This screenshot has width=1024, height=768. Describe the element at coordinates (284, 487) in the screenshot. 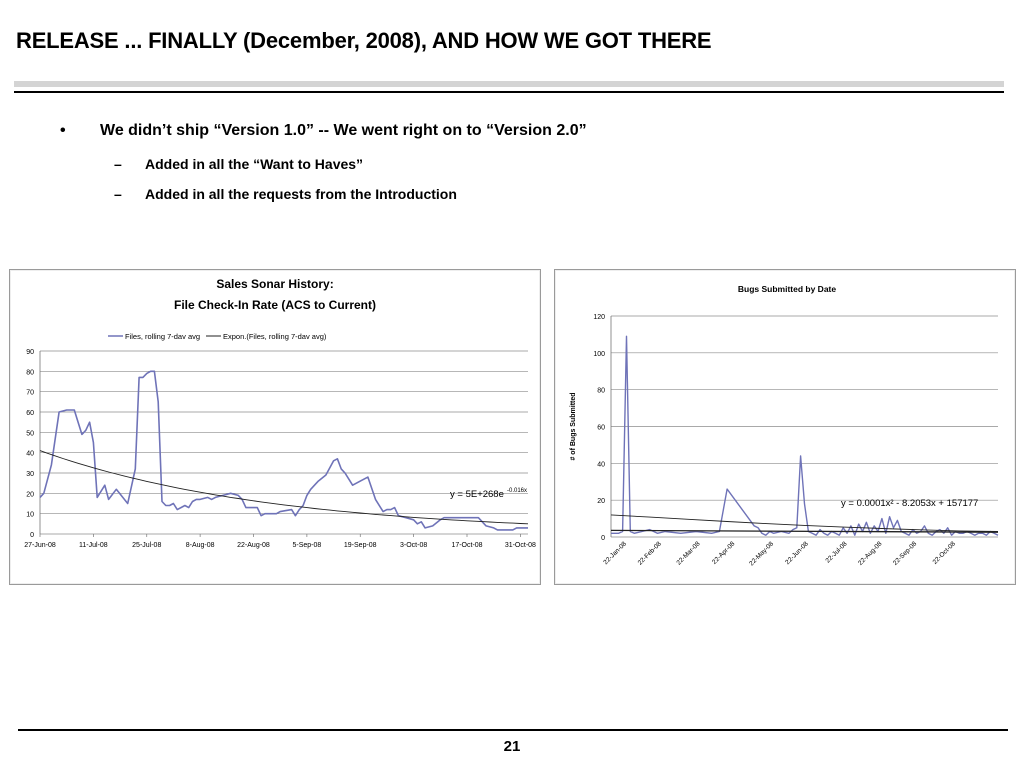

I see `trendline-expon` at that location.